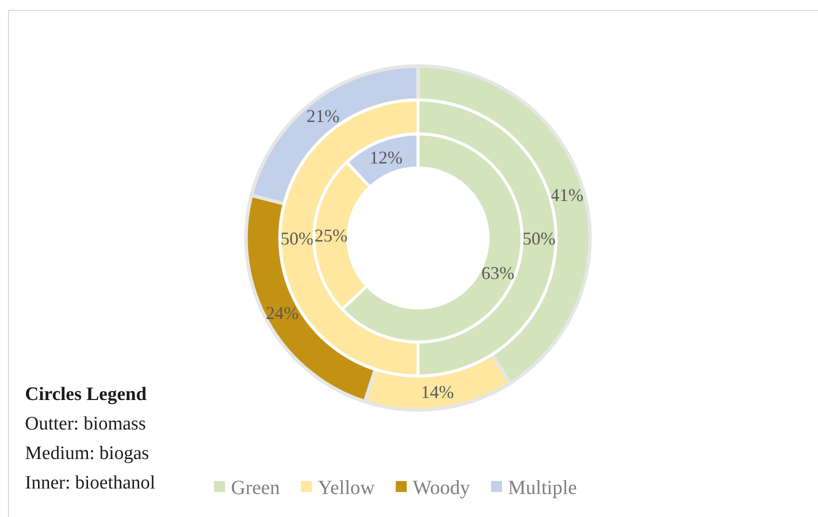  What do you see at coordinates (90, 483) in the screenshot?
I see `text: Inner: bioethanol` at bounding box center [90, 483].